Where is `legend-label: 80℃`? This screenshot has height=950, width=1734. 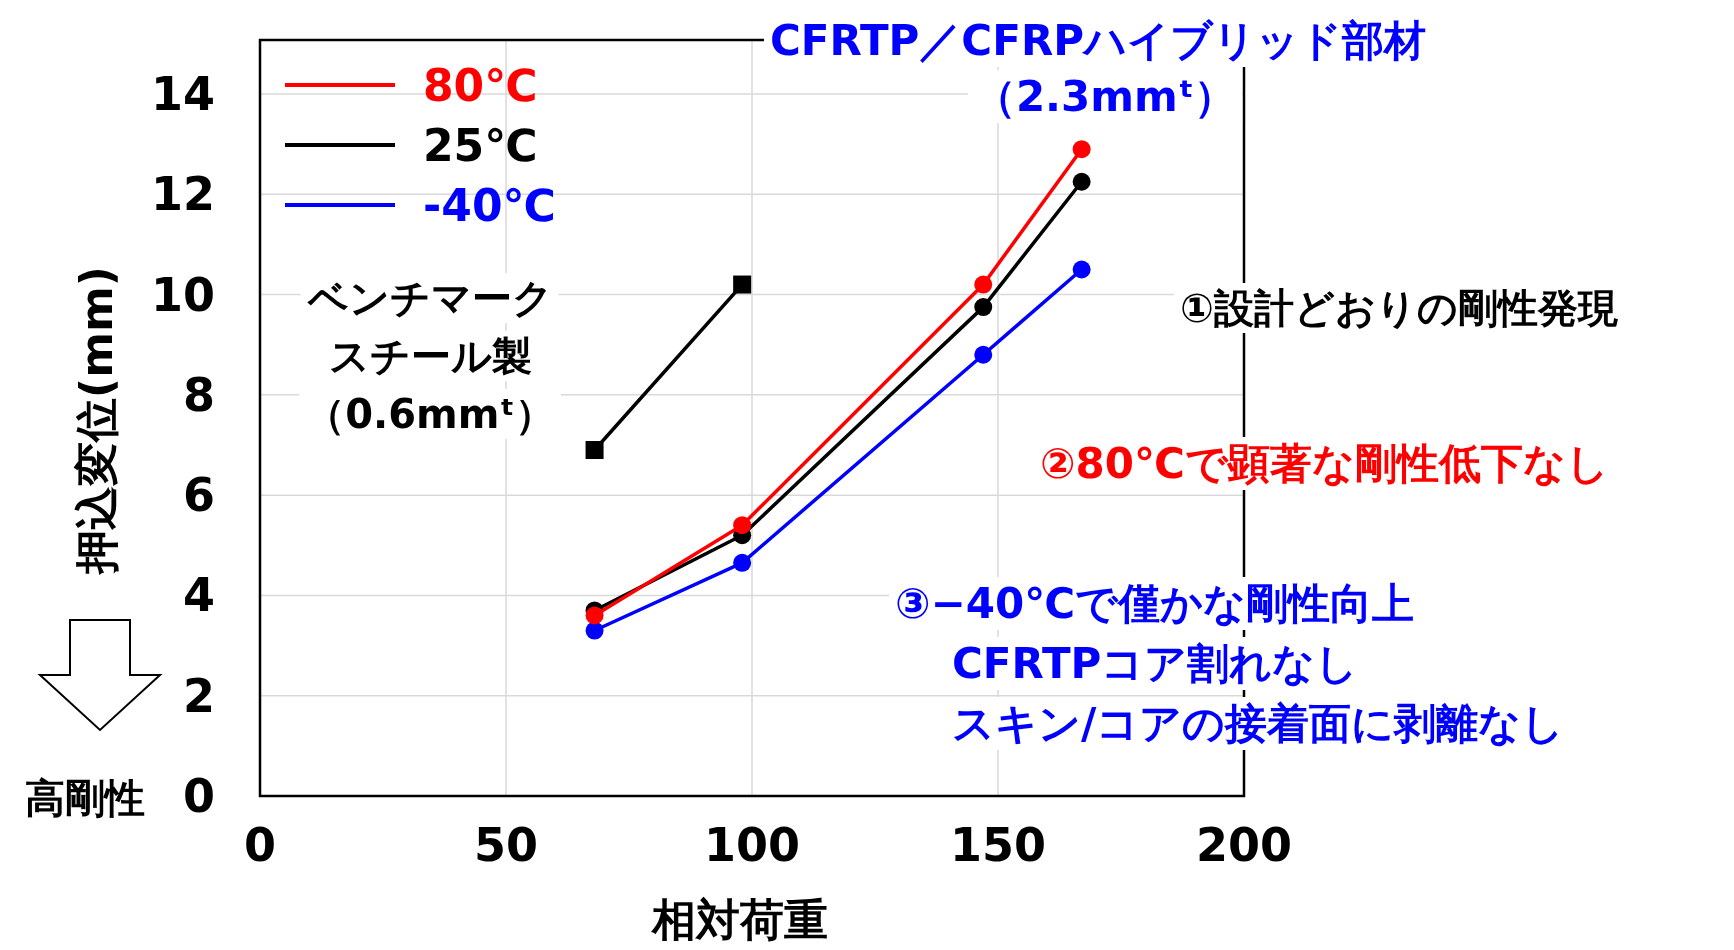 legend-label: 80℃ is located at coordinates (480, 85).